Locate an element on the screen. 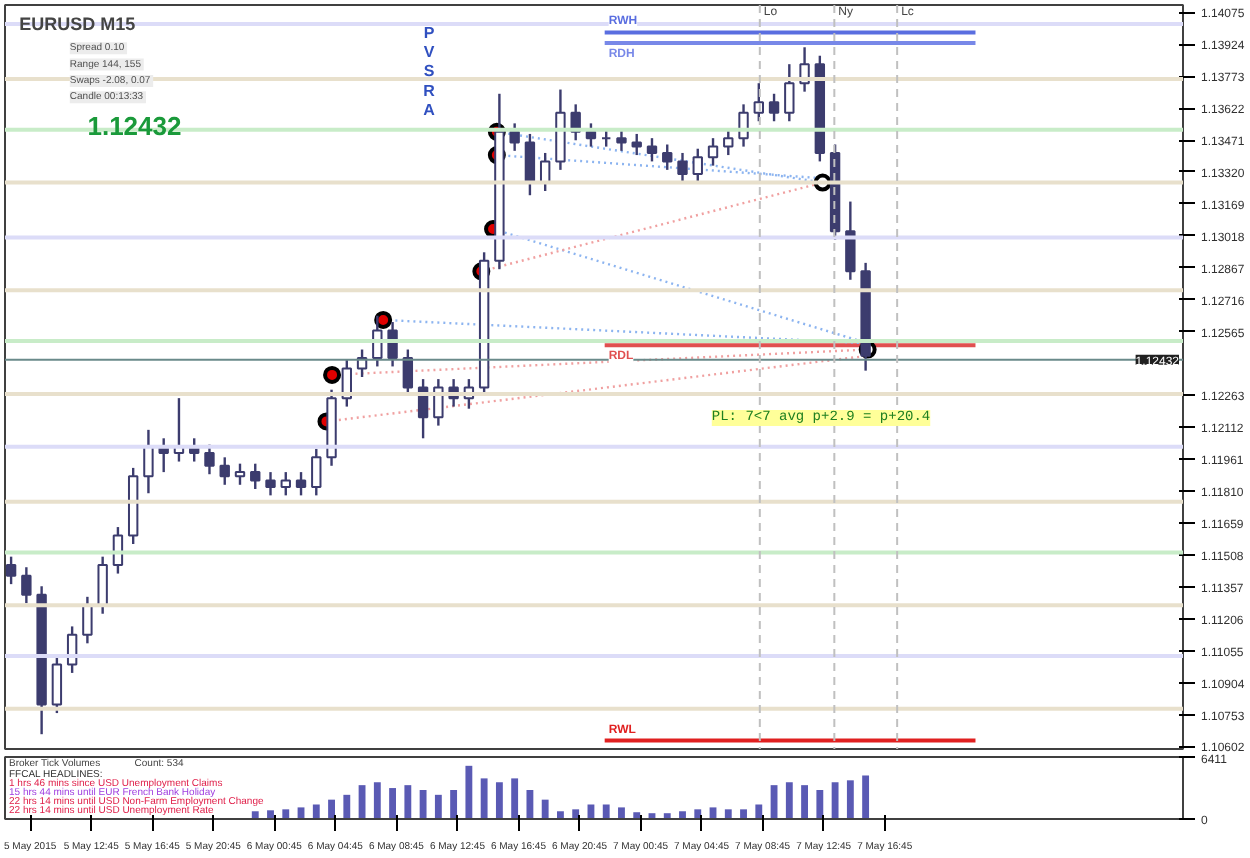 This screenshot has height=858, width=1250. text: EURUSD M15 is located at coordinates (77, 23).